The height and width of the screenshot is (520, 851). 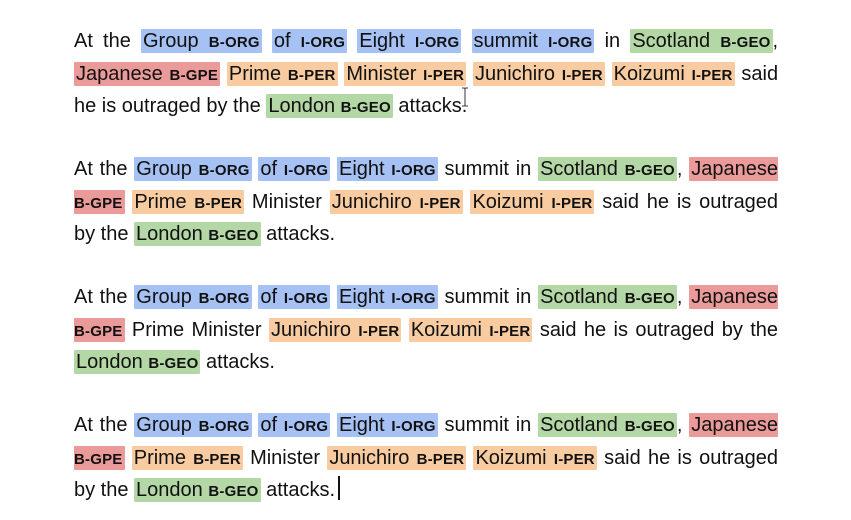 What do you see at coordinates (196, 329) in the screenshot?
I see `plain-text: Prime Minister` at bounding box center [196, 329].